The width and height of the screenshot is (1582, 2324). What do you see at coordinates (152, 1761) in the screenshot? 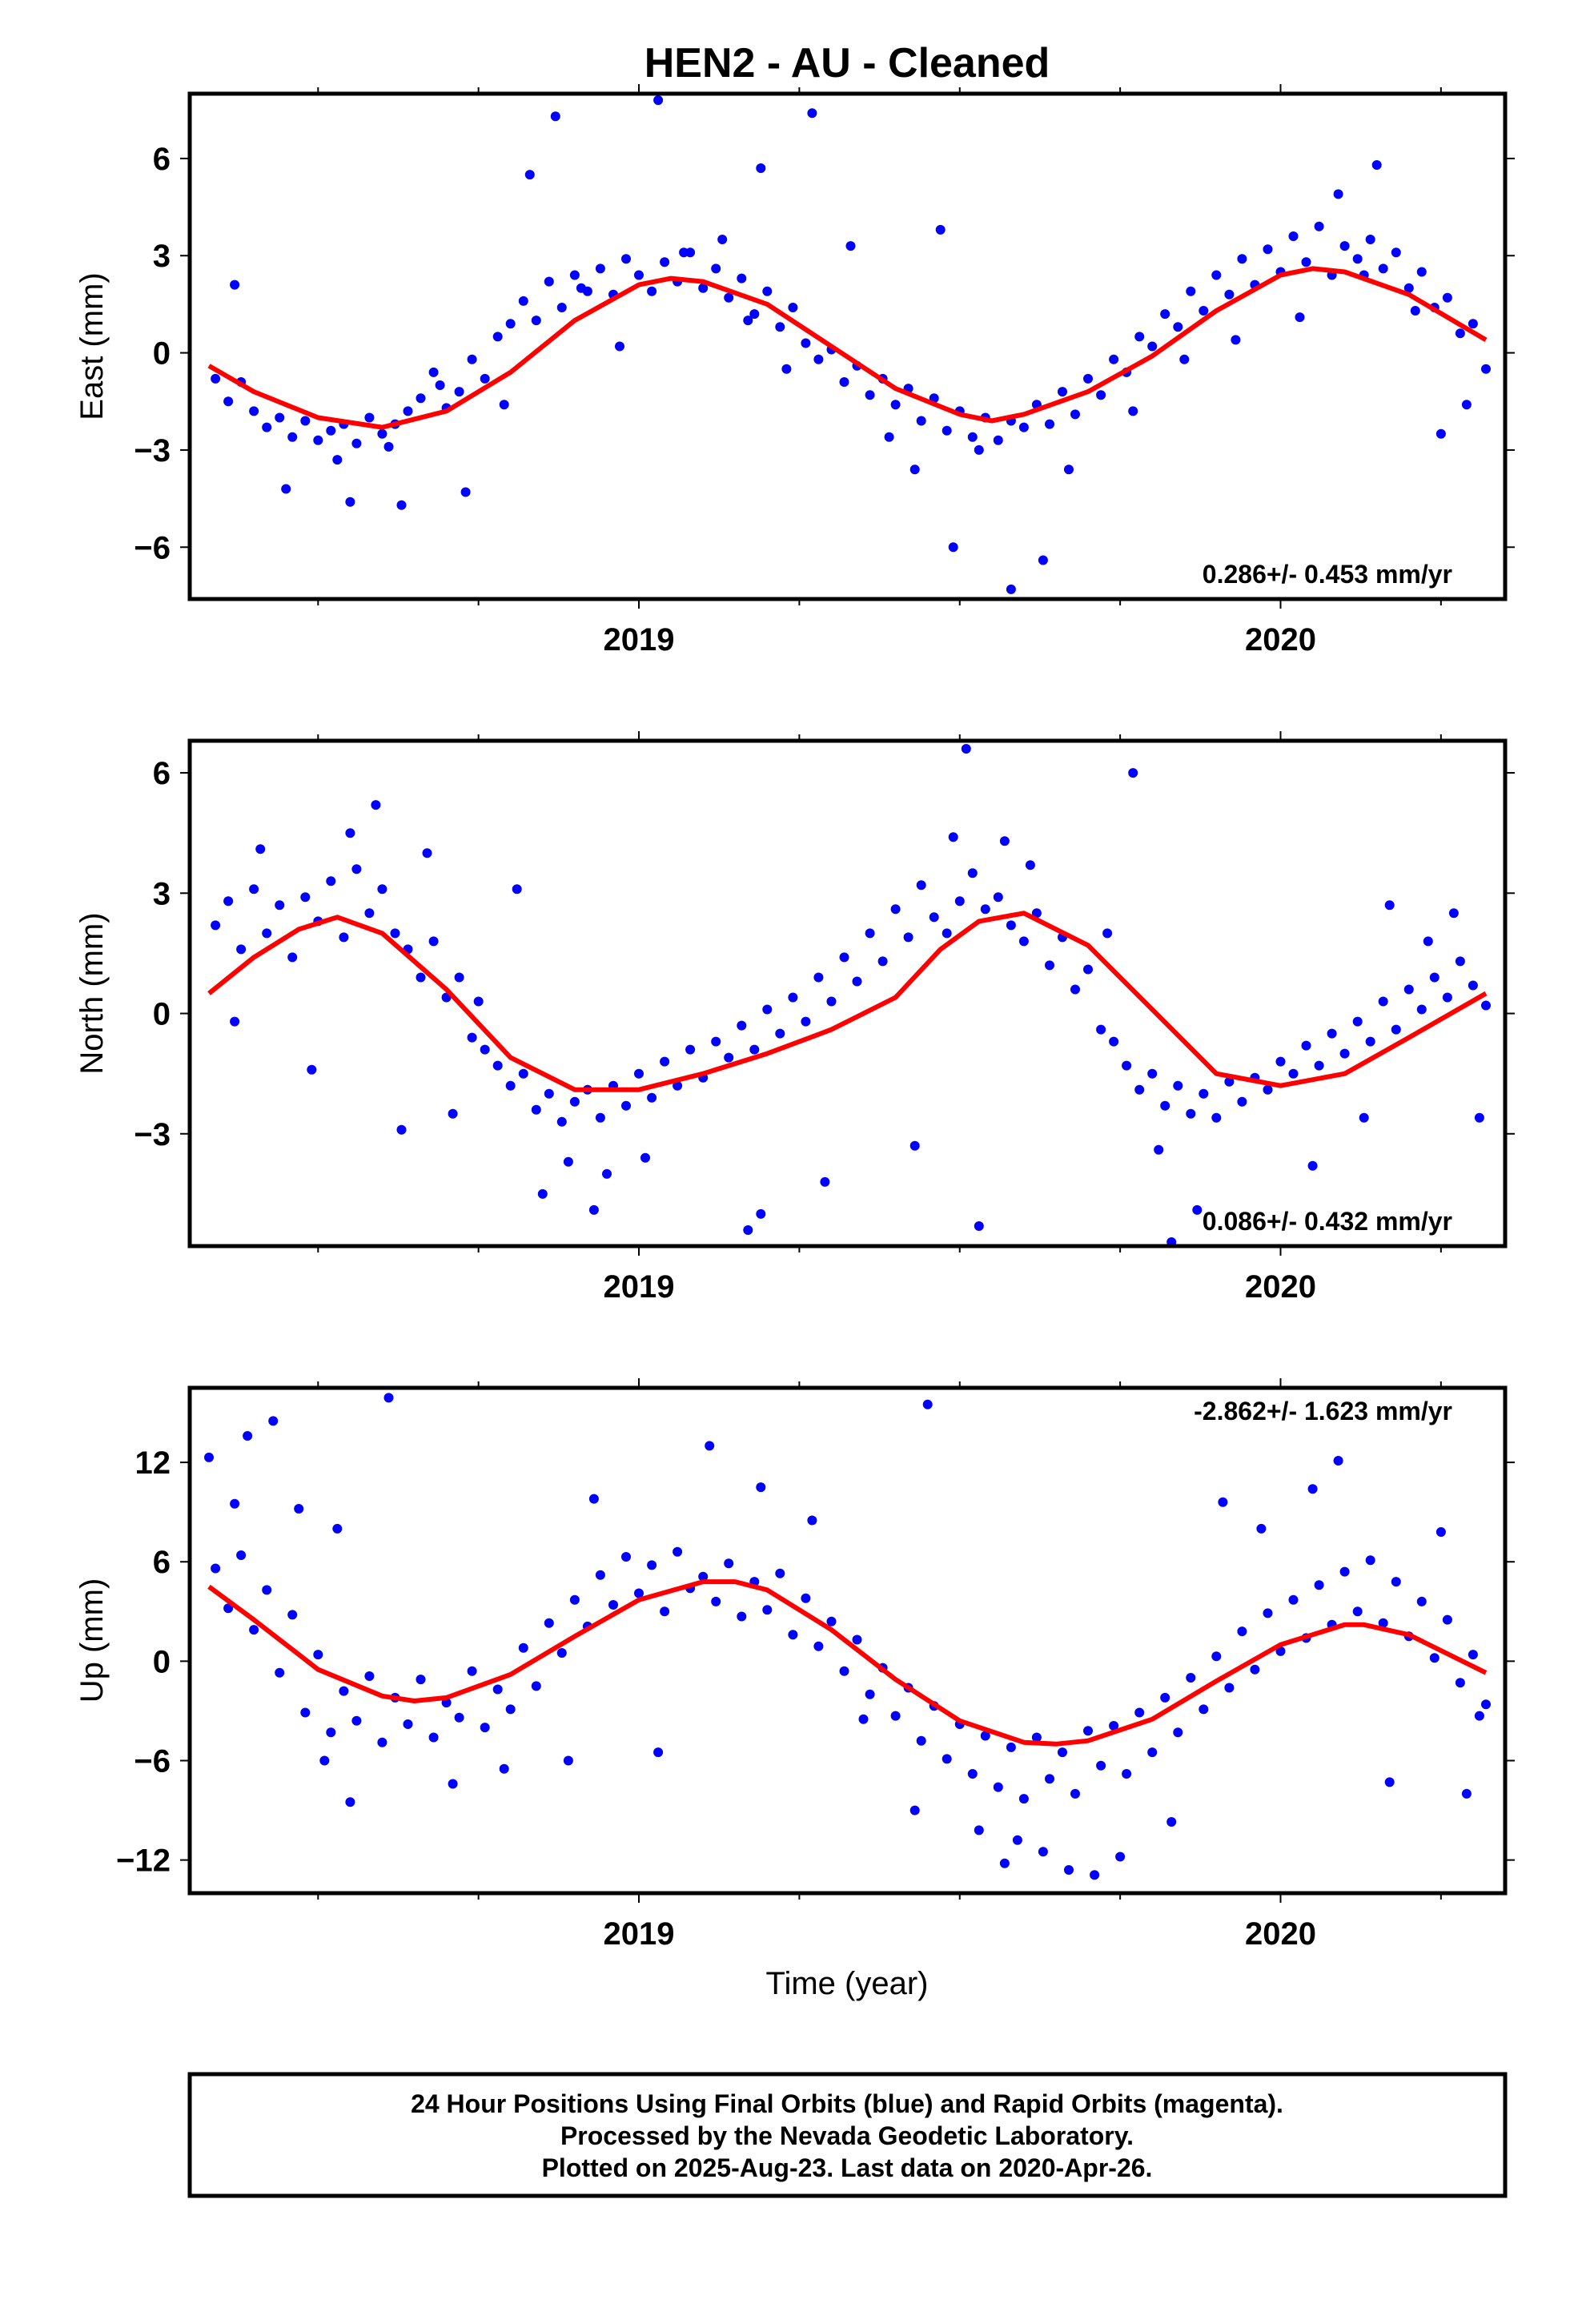
I see `y-tick-label: −6` at bounding box center [152, 1761].